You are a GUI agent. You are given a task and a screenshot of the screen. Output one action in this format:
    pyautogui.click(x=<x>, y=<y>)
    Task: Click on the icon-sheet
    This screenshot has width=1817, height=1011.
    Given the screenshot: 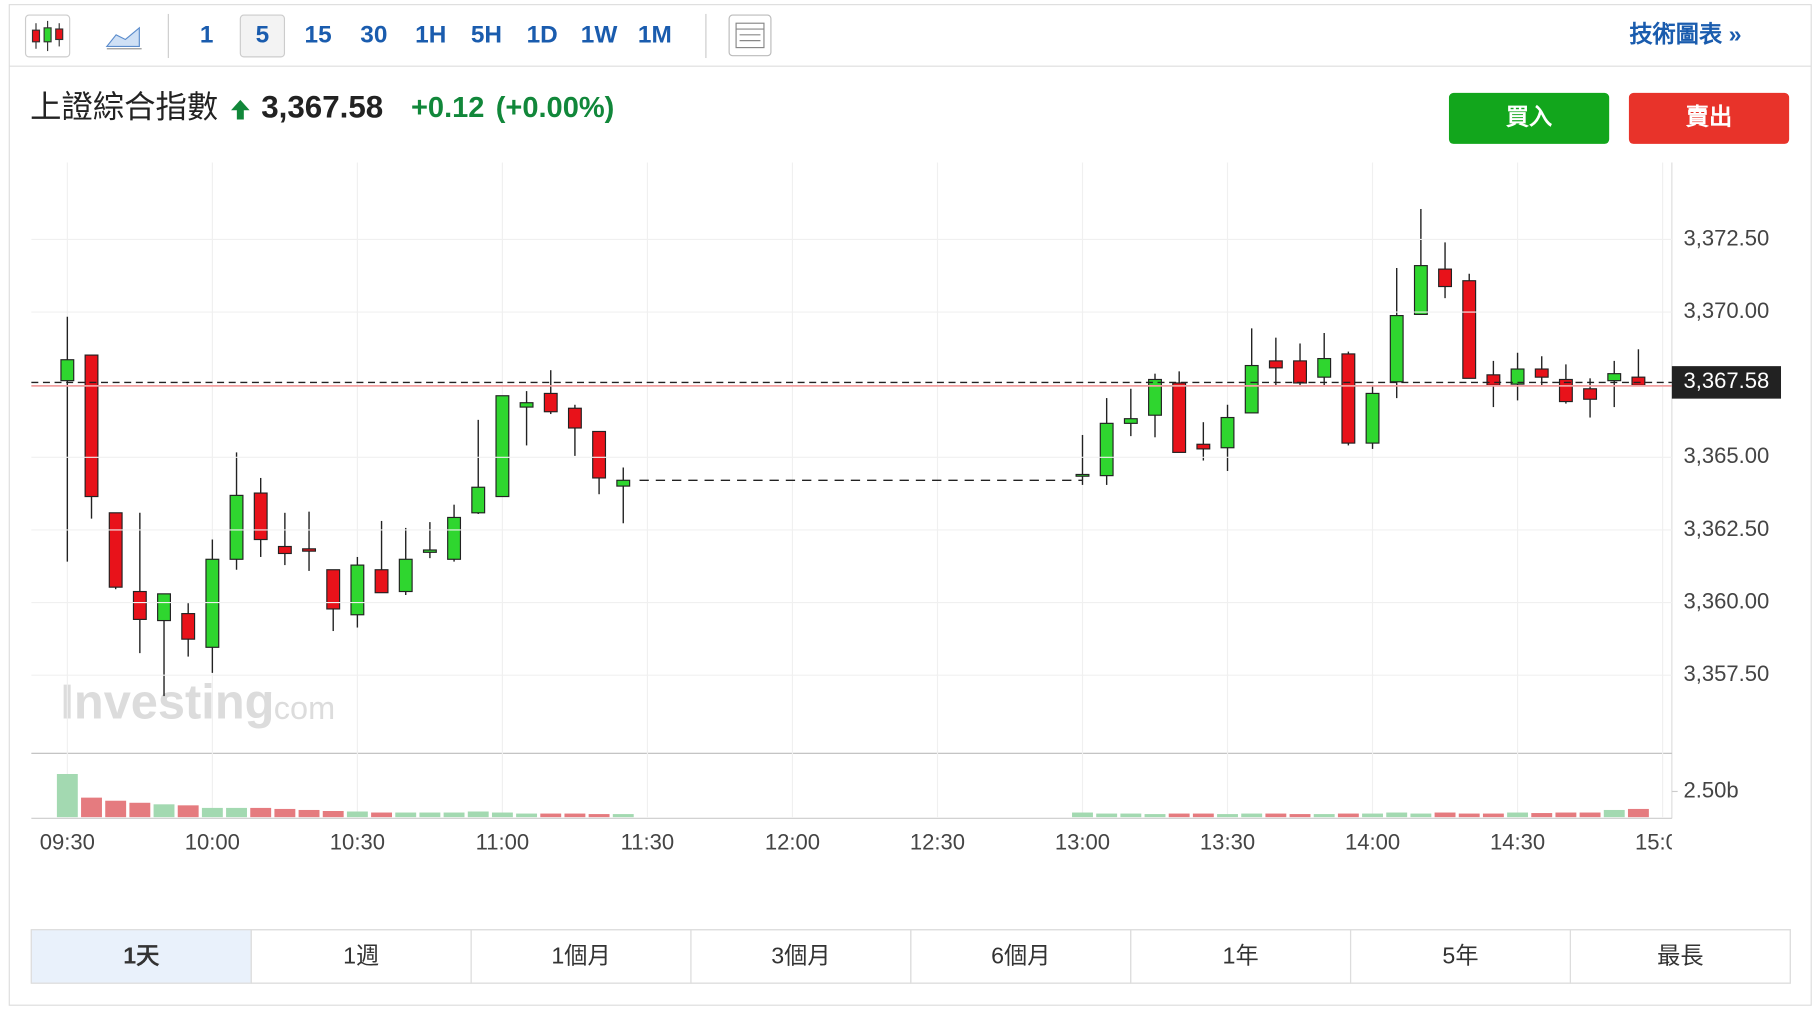 What is the action you would take?
    pyautogui.click(x=750, y=35)
    